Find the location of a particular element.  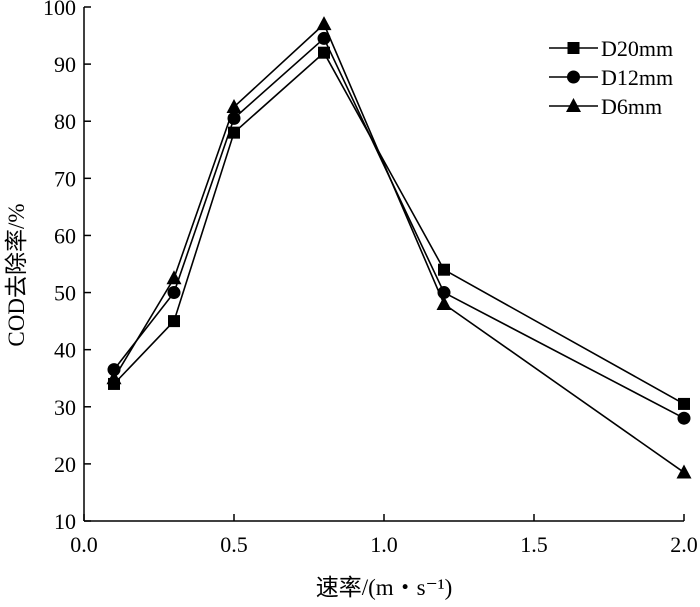

y-tick-label: 60 is located at coordinates (65, 235).